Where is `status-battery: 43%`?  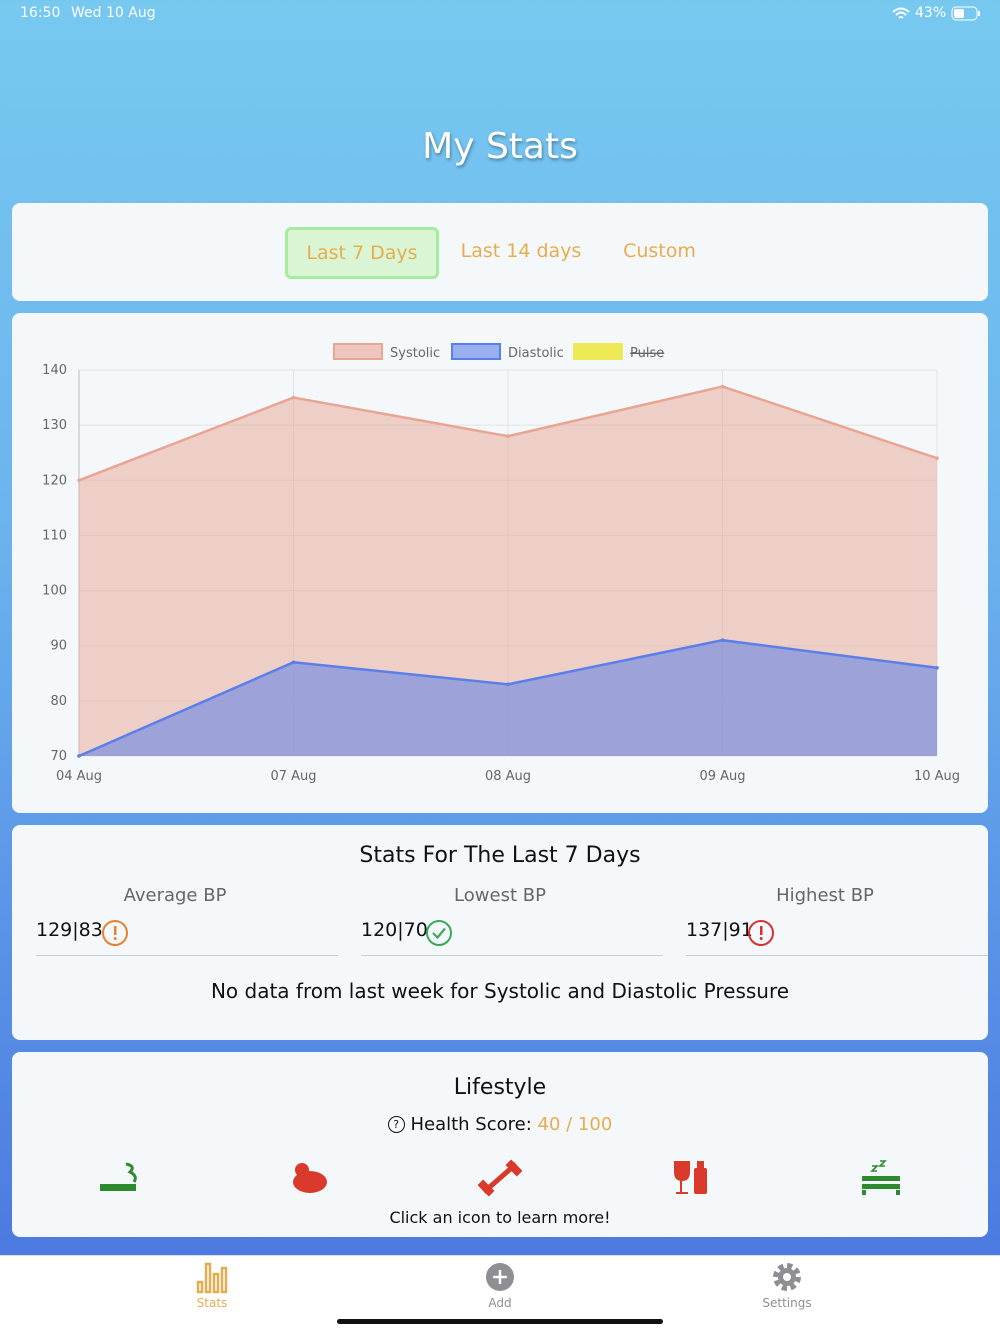
status-battery: 43% is located at coordinates (931, 13).